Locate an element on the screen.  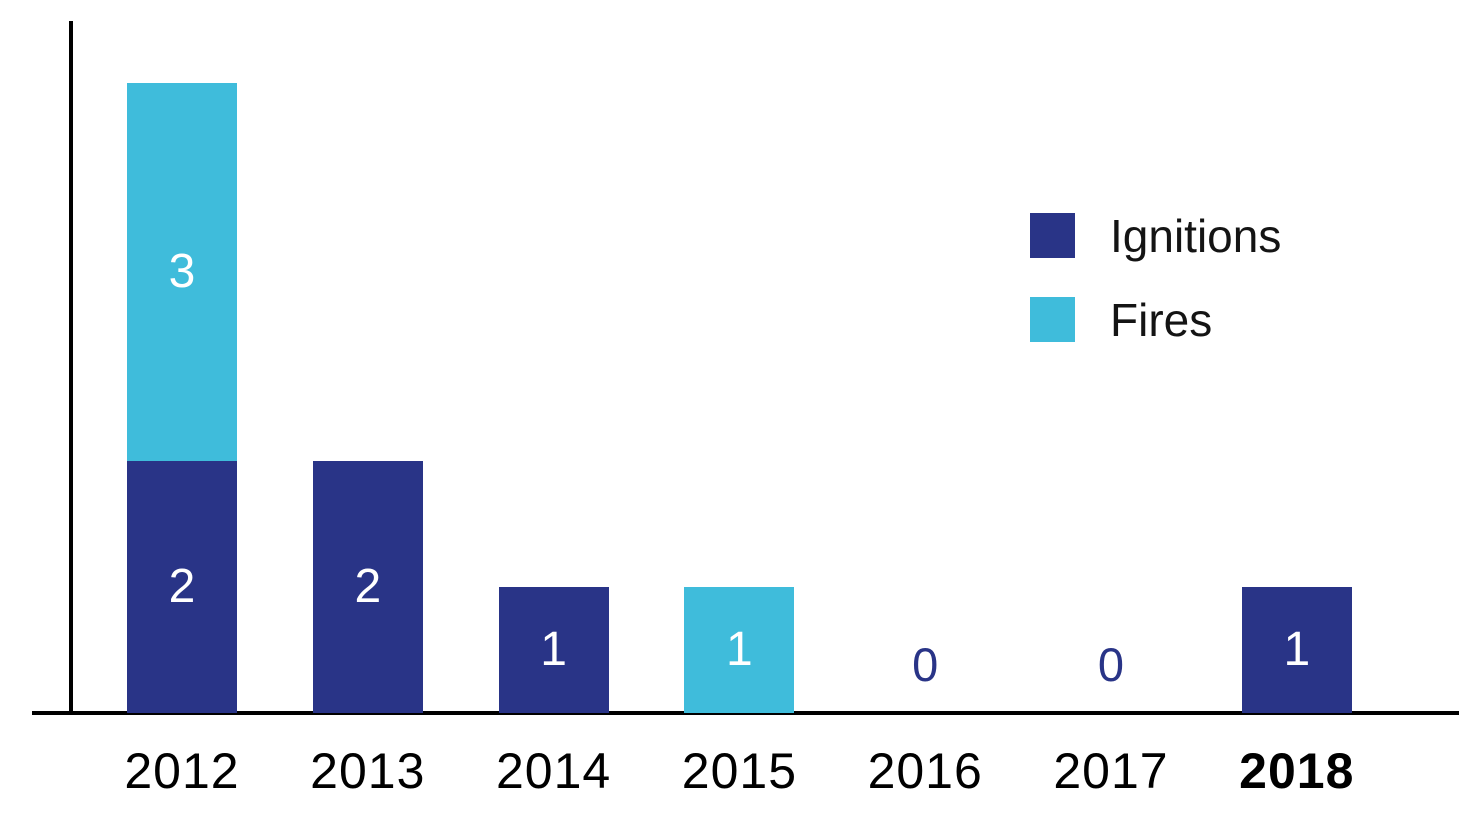
y-axis-line is located at coordinates (71, 368).